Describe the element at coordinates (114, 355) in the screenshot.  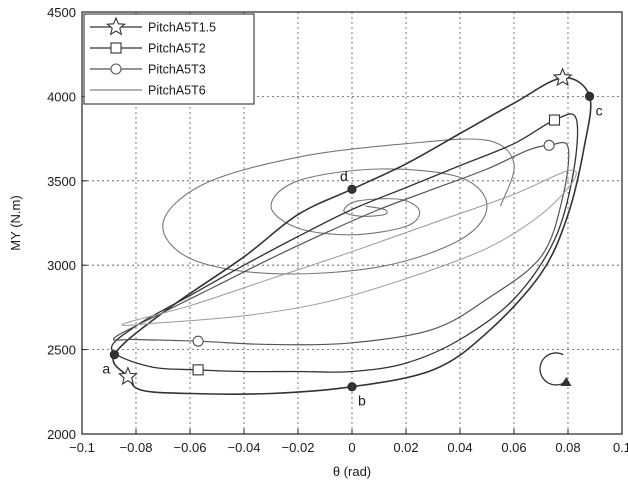
I see `point-a-dot` at that location.